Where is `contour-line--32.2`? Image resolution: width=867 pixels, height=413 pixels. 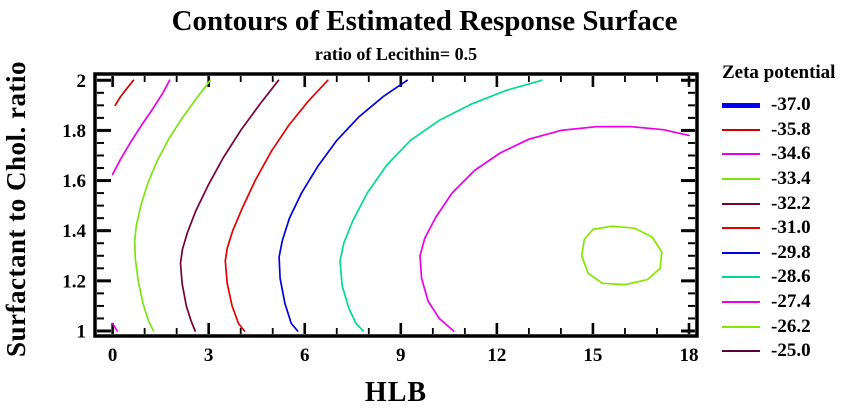
contour-line--32.2 is located at coordinates (229, 205).